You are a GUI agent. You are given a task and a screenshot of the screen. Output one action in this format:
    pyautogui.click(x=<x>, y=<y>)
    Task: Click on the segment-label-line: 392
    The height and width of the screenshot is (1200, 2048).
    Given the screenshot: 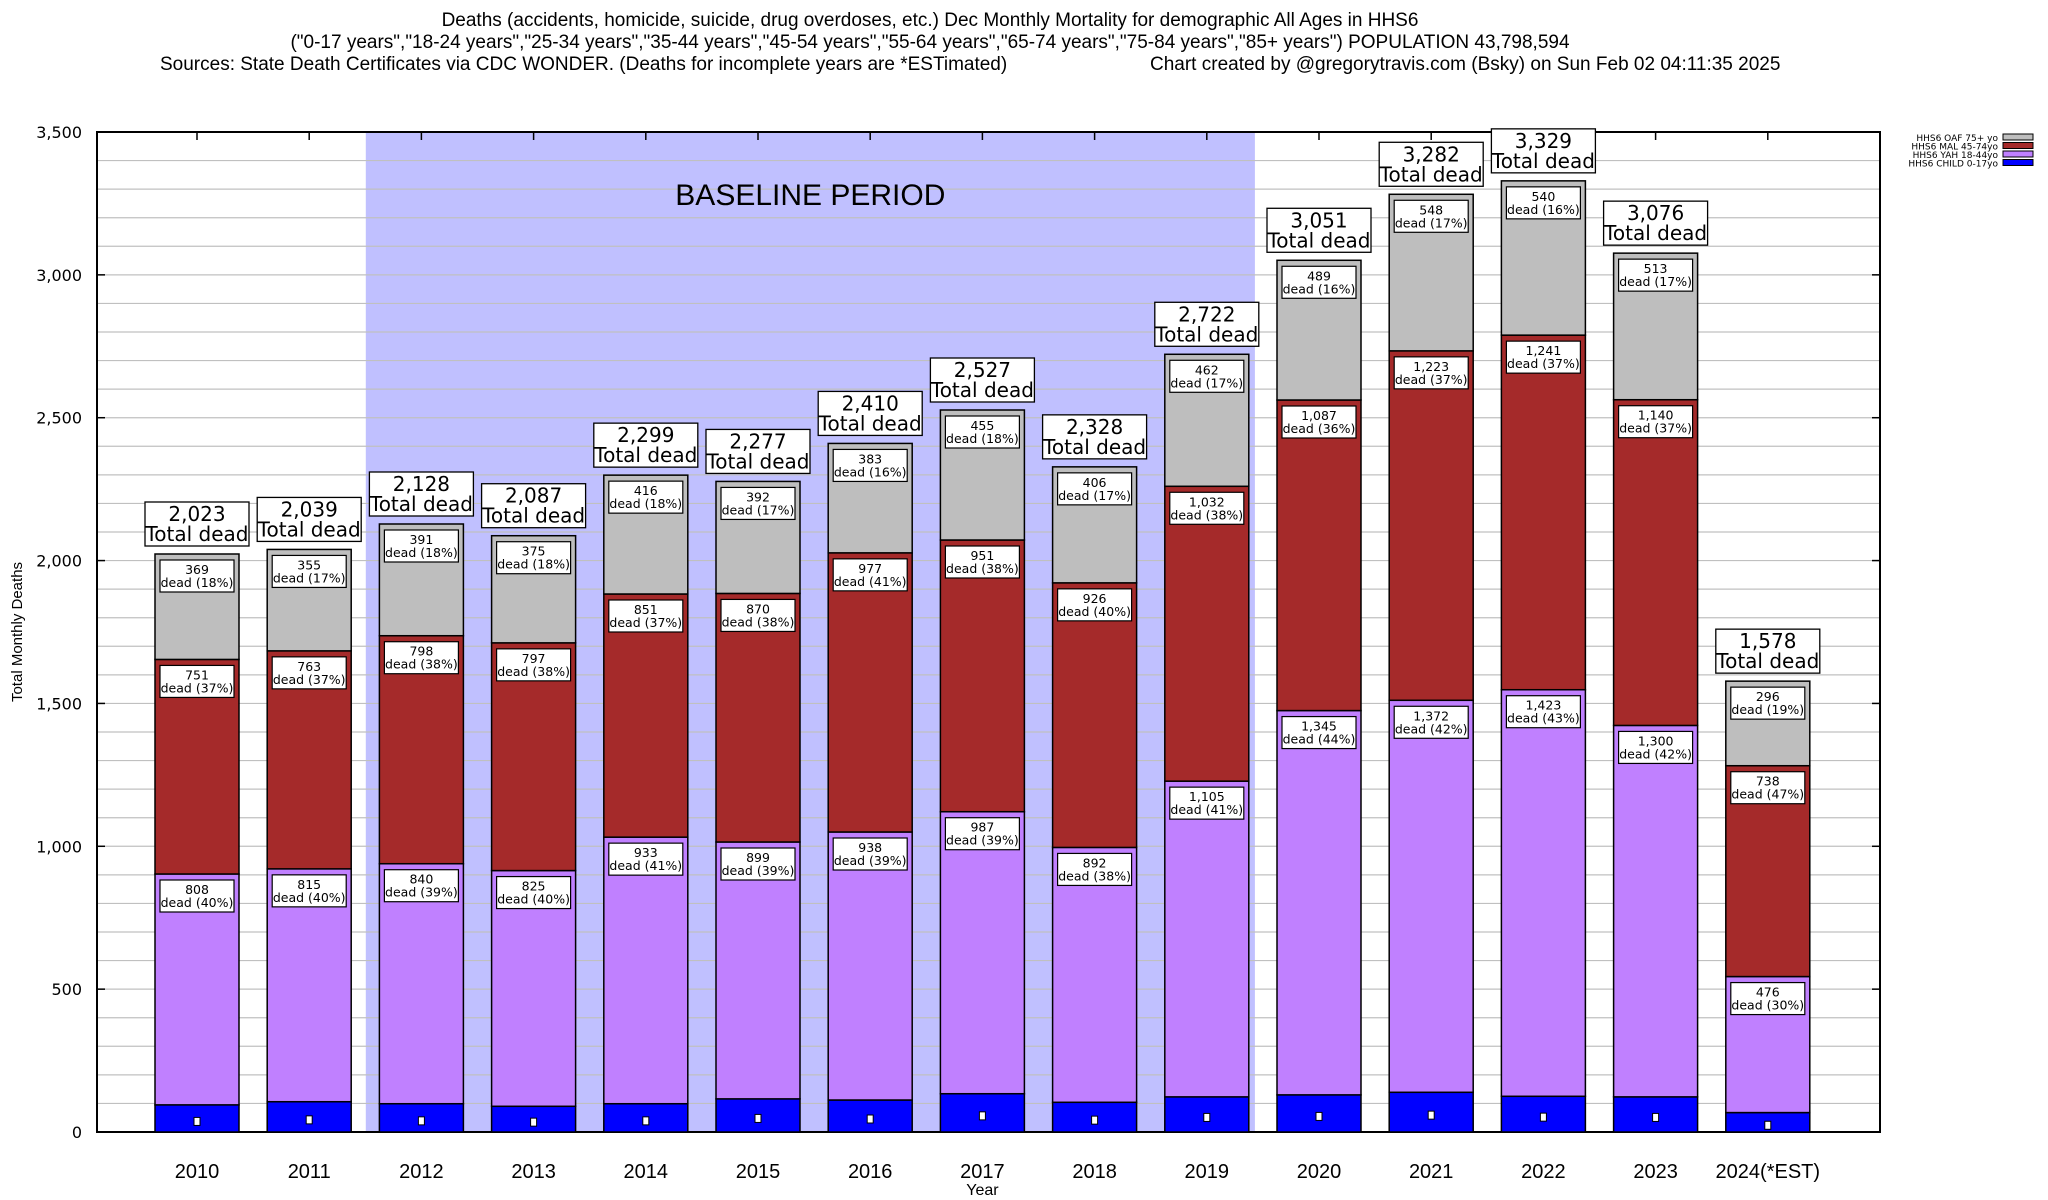 What is the action you would take?
    pyautogui.click(x=758, y=496)
    